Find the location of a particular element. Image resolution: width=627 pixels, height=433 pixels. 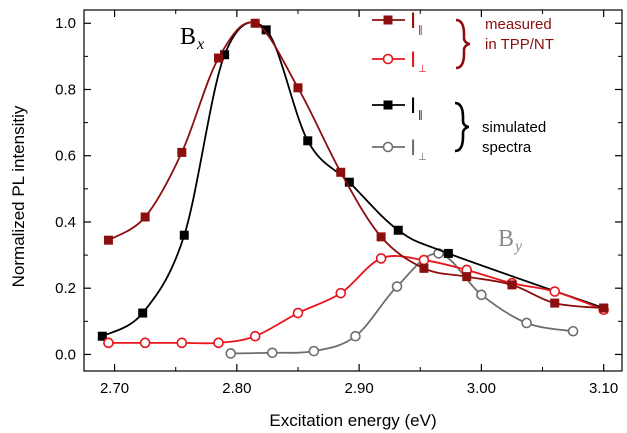

legend-group-simulated: simulated spectra is located at coordinates (514, 137).